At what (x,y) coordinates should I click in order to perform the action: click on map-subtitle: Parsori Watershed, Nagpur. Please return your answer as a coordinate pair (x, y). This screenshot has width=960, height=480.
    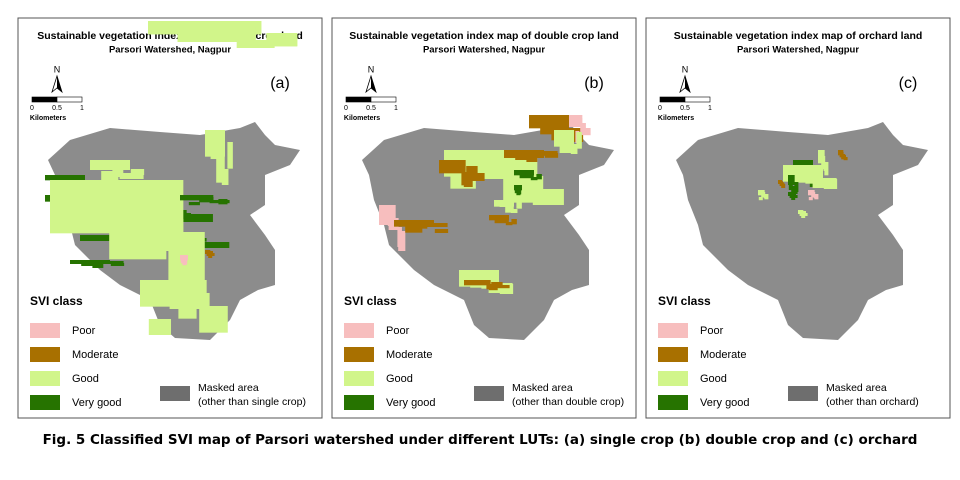
    Looking at the image, I should click on (798, 50).